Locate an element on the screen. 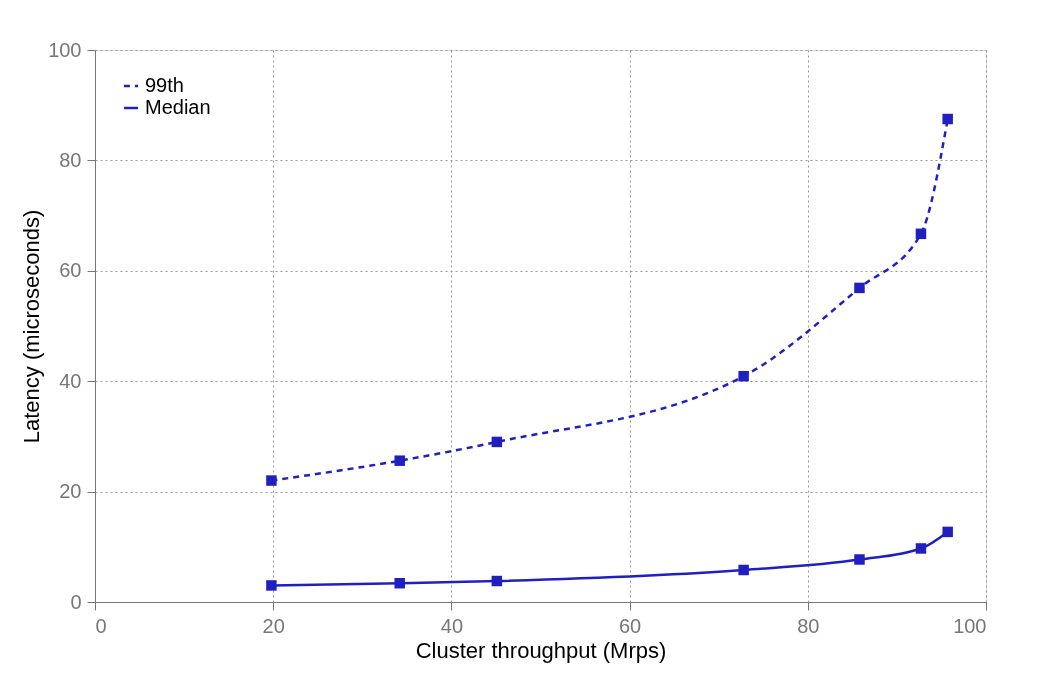 The height and width of the screenshot is (676, 1037). legend-label: Median is located at coordinates (178, 107).